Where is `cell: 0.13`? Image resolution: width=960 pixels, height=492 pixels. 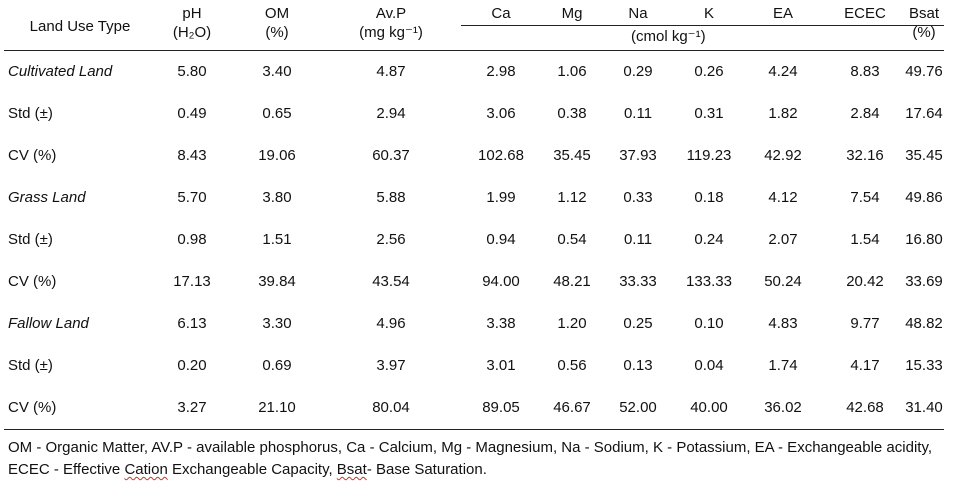
cell: 0.13 is located at coordinates (638, 365).